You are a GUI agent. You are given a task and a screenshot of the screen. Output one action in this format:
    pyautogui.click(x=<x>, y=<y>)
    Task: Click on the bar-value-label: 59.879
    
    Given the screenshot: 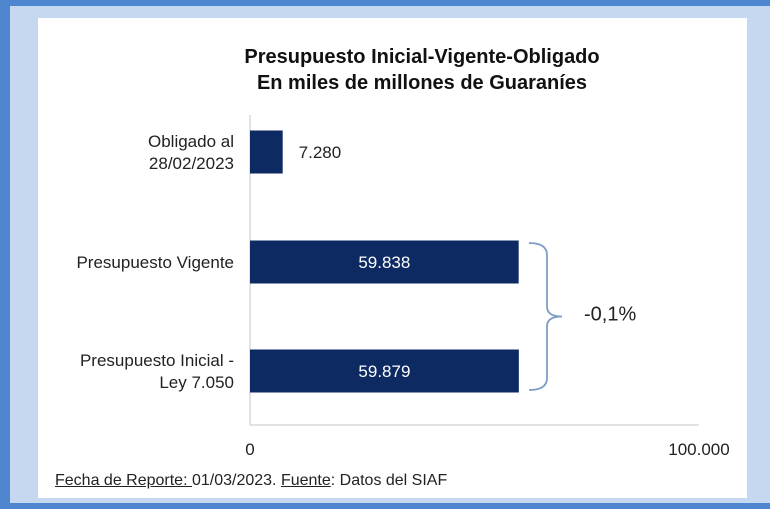 What is the action you would take?
    pyautogui.click(x=384, y=371)
    